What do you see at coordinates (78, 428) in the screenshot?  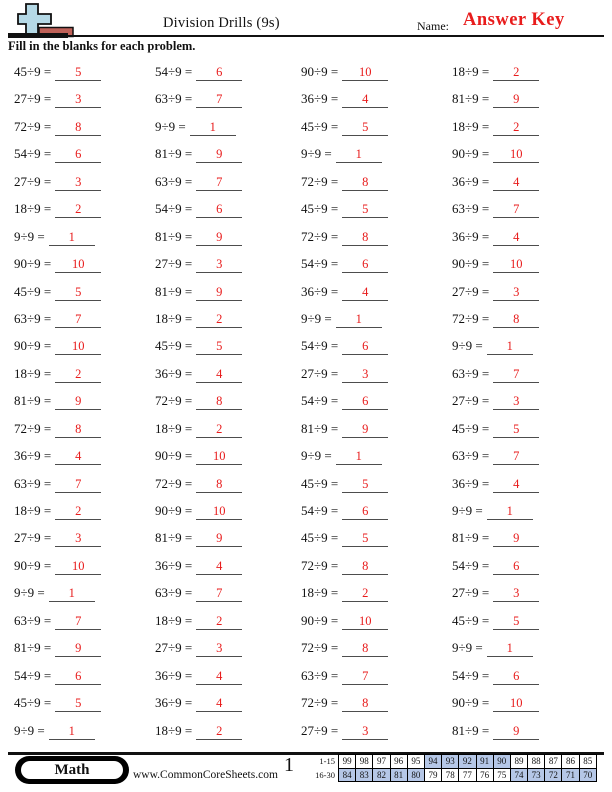 I see `answer-value: 8` at bounding box center [78, 428].